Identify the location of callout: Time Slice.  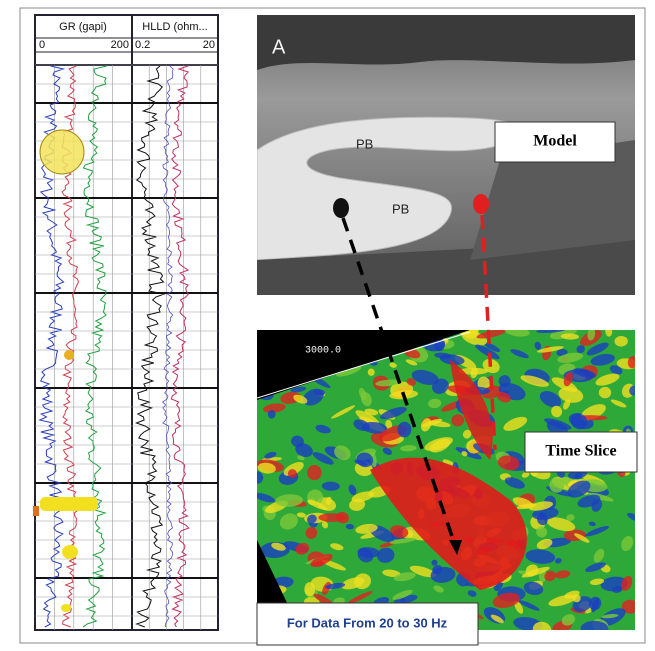
(580, 451).